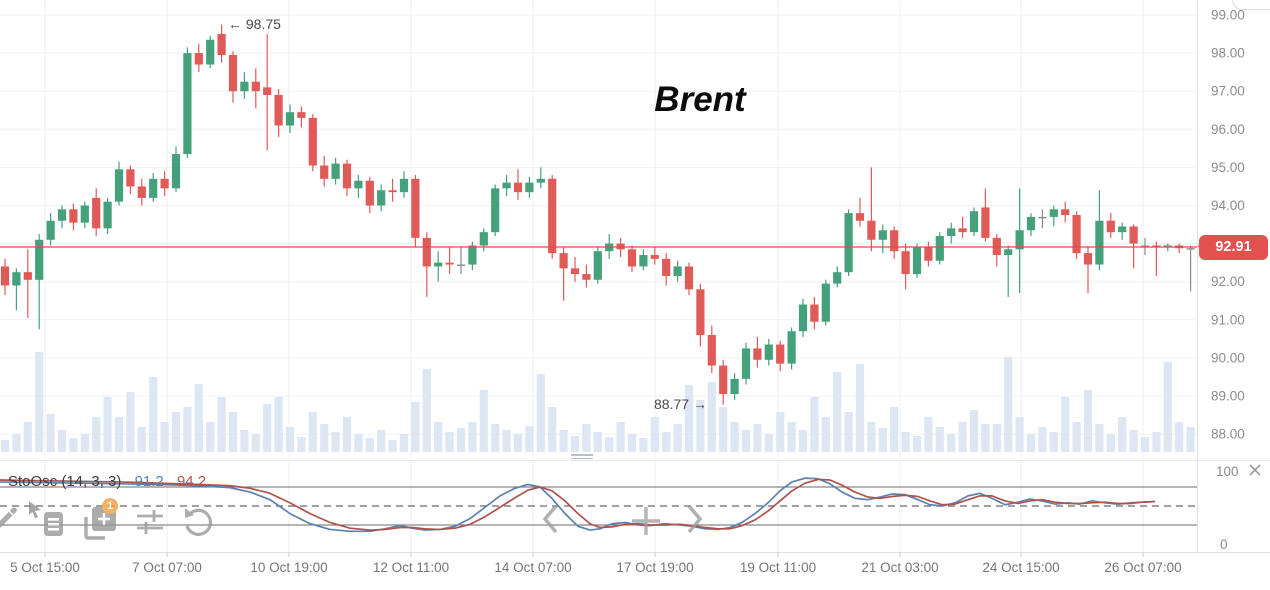 The height and width of the screenshot is (590, 1270). What do you see at coordinates (110, 506) in the screenshot?
I see `indicator-count-badge: 1` at bounding box center [110, 506].